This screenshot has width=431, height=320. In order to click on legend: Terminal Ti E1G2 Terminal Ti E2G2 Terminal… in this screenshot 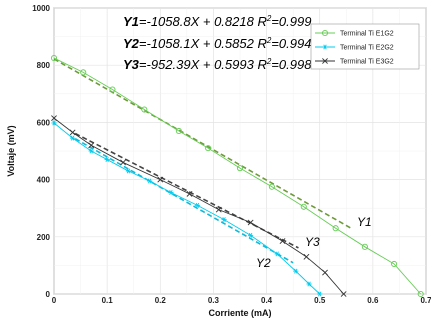, I will do `click(365, 46)`.